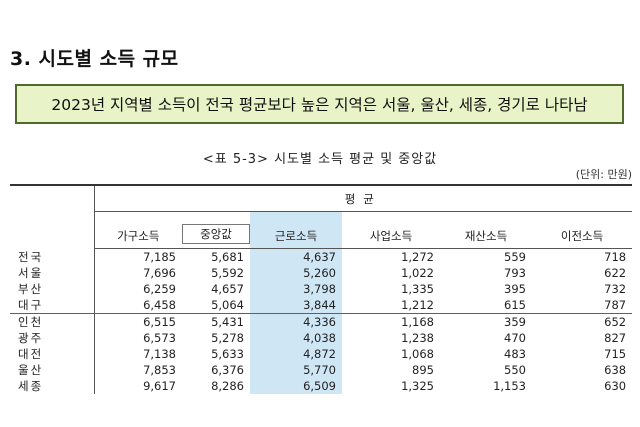 The image size is (640, 427). What do you see at coordinates (227, 273) in the screenshot?
I see `value-cell: 5,592` at bounding box center [227, 273].